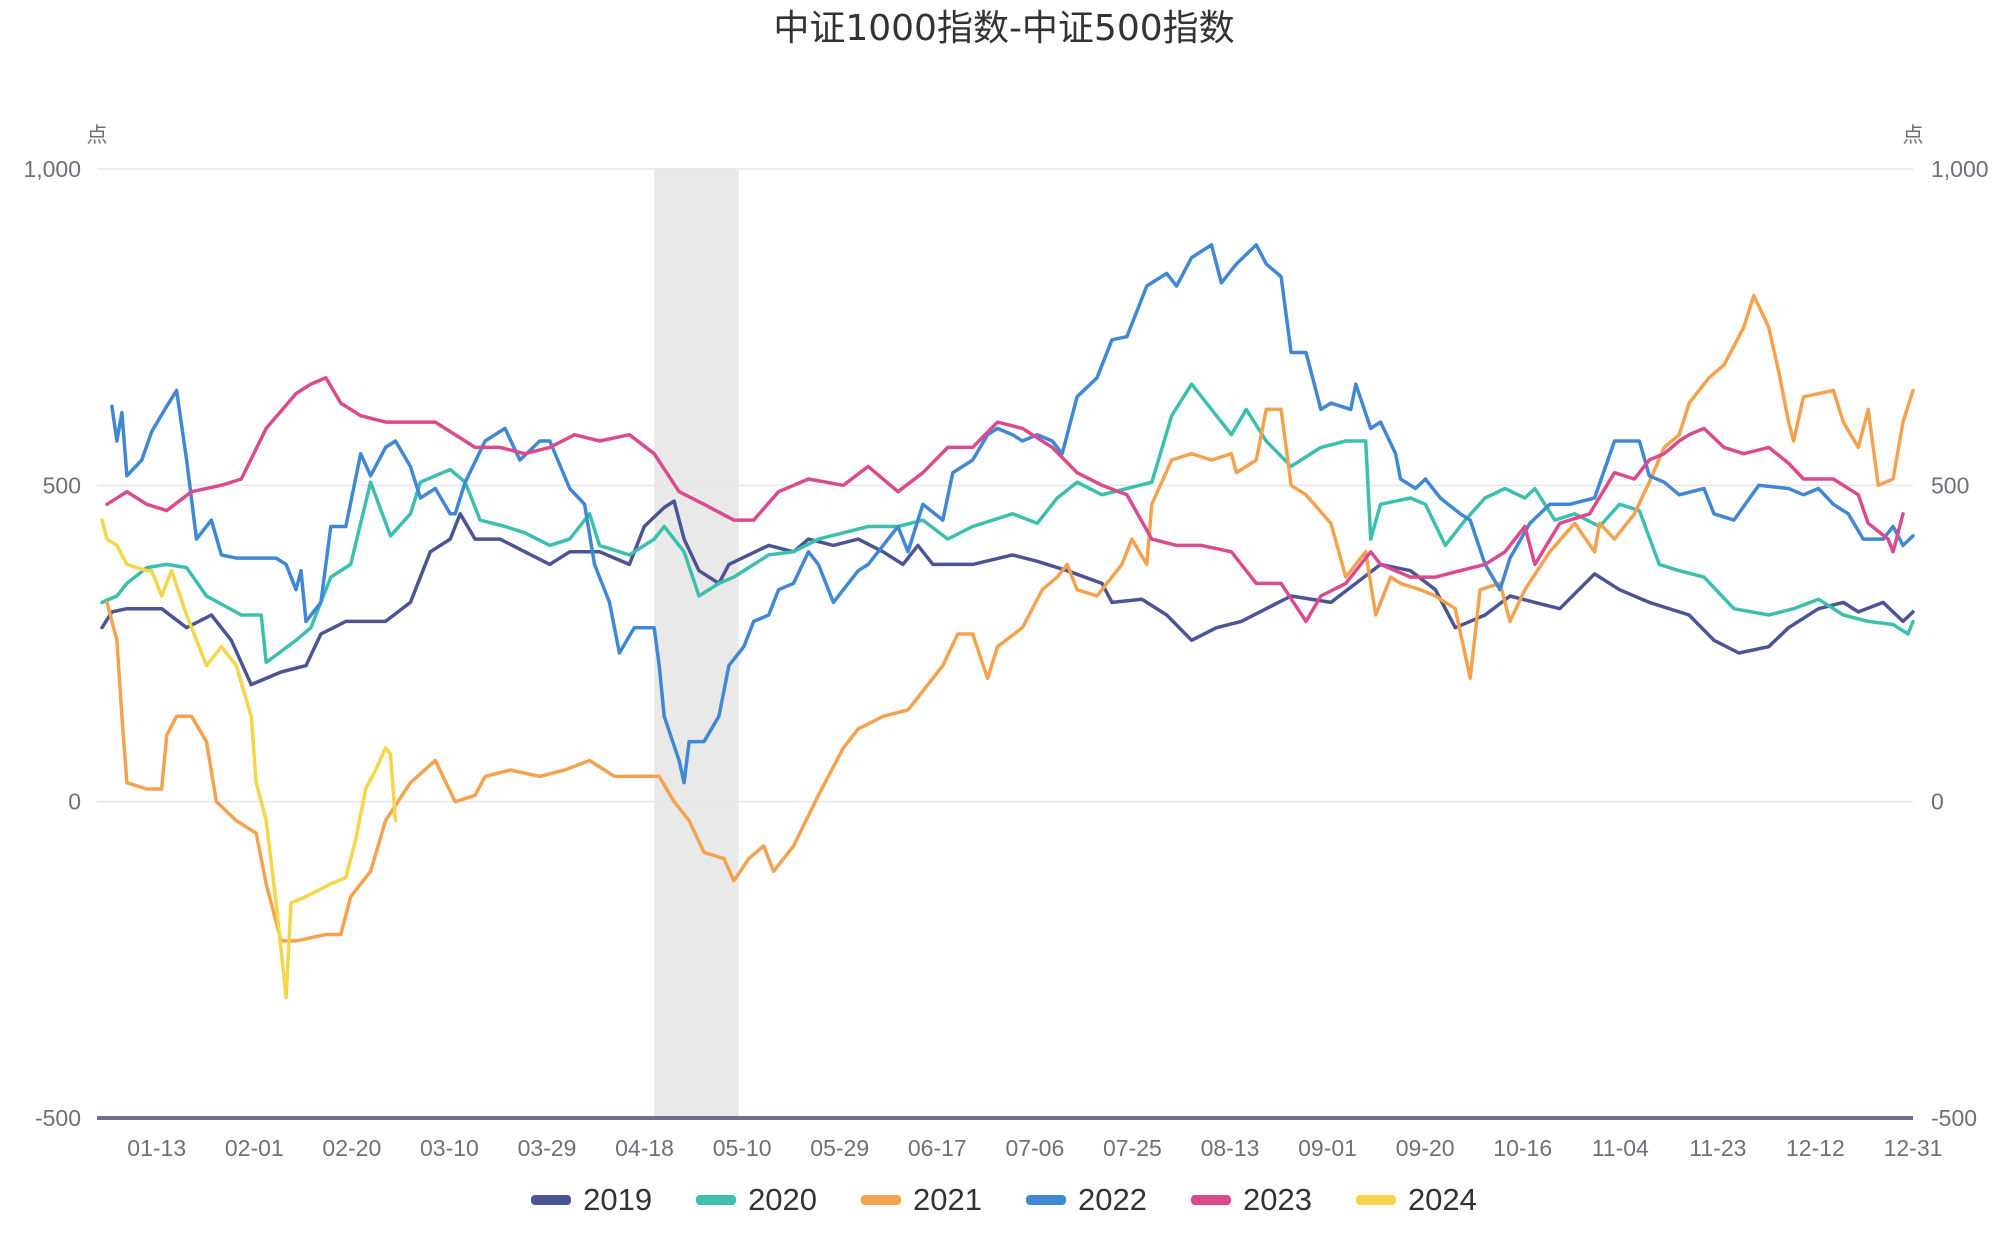  I want to click on legend-item-2024: 2024, so click(1416, 1200).